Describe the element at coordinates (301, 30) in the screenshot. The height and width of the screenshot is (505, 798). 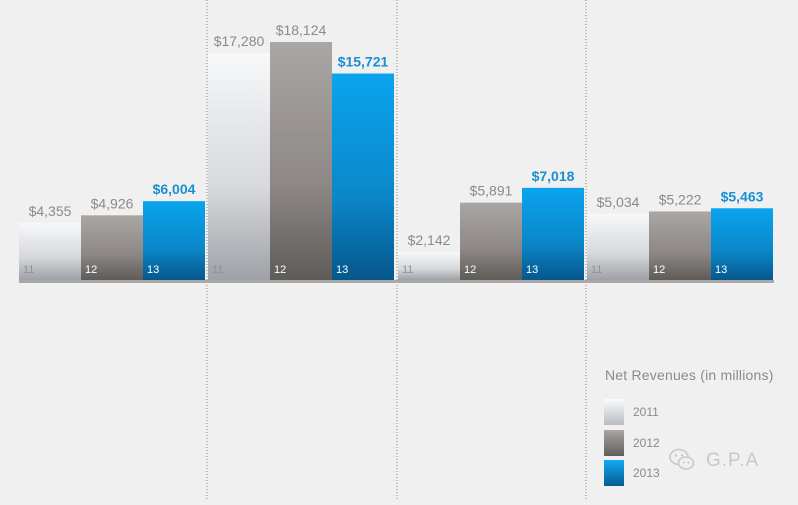
I see `bar-value-label: $18,124` at that location.